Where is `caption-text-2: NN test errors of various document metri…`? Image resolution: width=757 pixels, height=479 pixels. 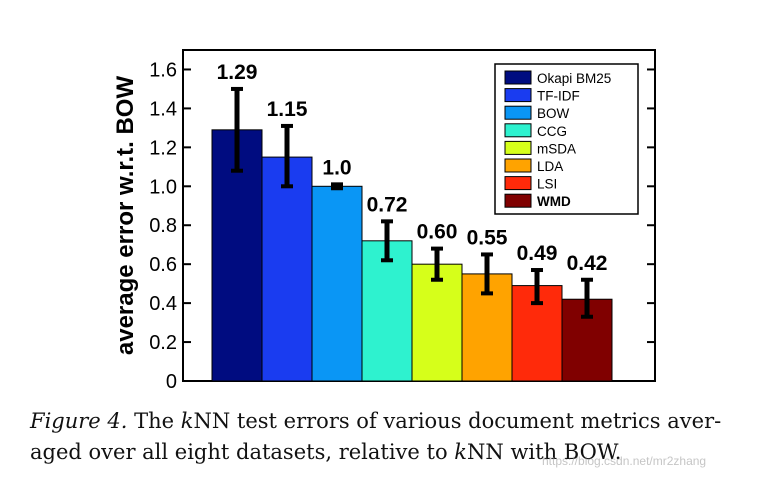
caption-text-2: NN test errors of various document metri… is located at coordinates (457, 421).